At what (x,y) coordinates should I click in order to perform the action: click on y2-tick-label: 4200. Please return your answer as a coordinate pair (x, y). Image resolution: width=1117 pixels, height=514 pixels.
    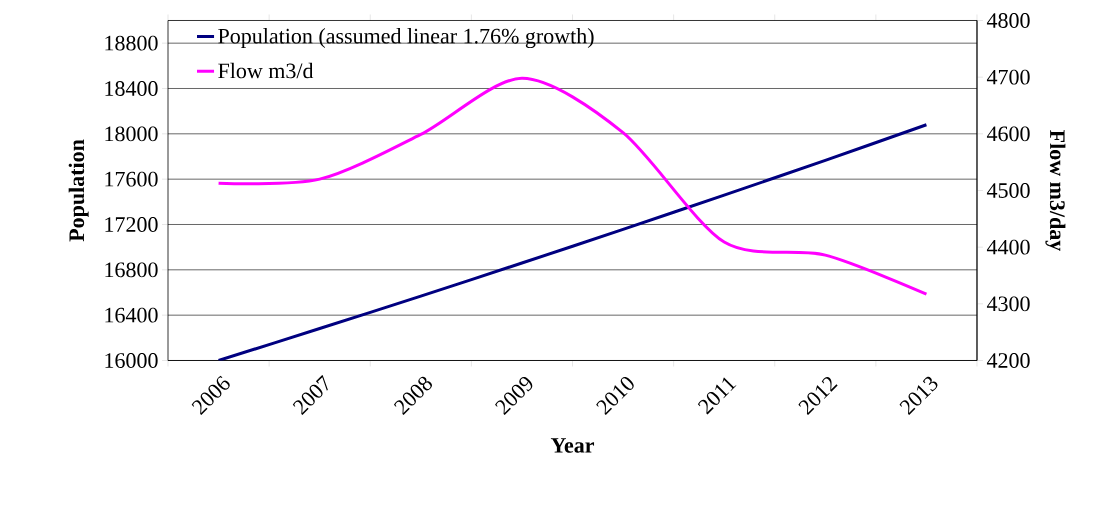
    Looking at the image, I should click on (1008, 360).